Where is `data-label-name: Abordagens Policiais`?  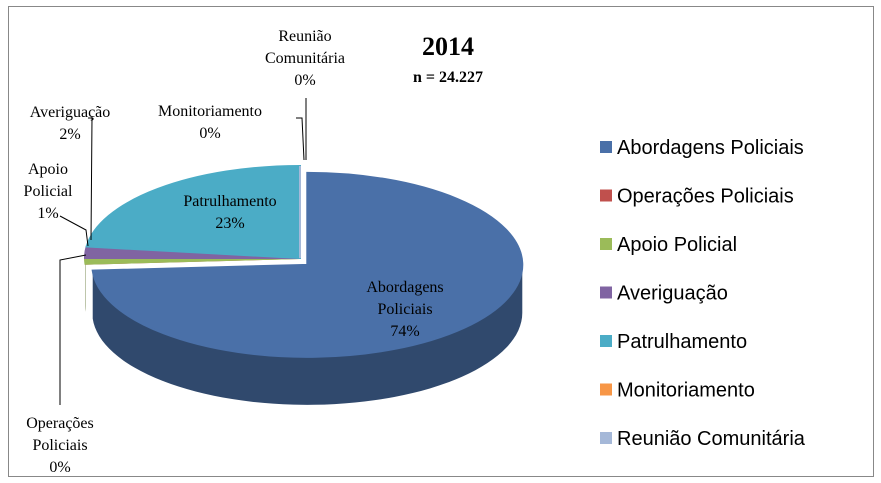 data-label-name: Abordagens Policiais is located at coordinates (405, 298).